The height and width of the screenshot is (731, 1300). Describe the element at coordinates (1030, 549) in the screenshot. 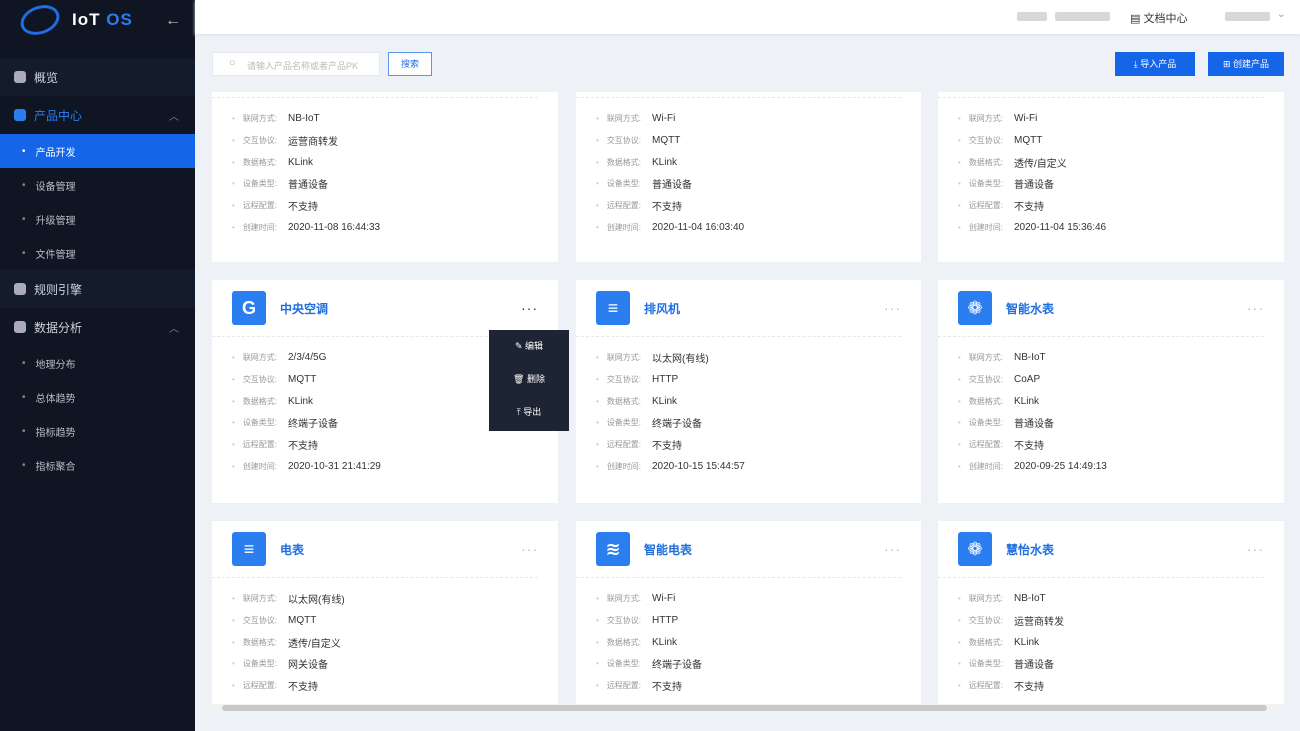

I see `product-name: 慧怡水表` at that location.